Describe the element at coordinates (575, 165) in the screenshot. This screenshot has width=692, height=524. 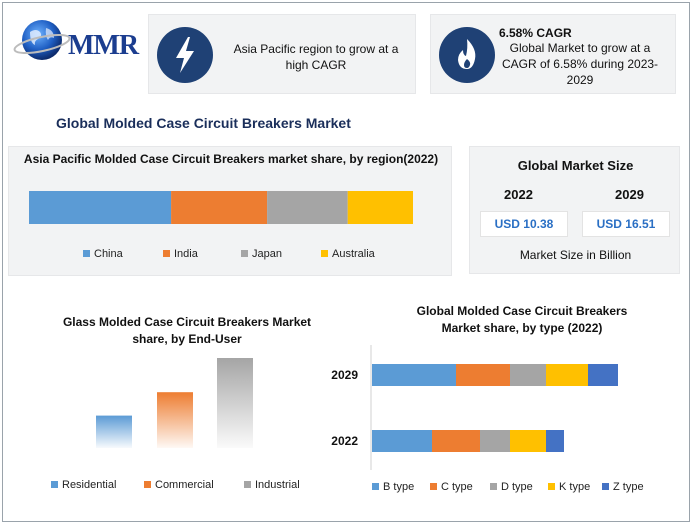
I see `market-size-title: Global Market Size` at that location.